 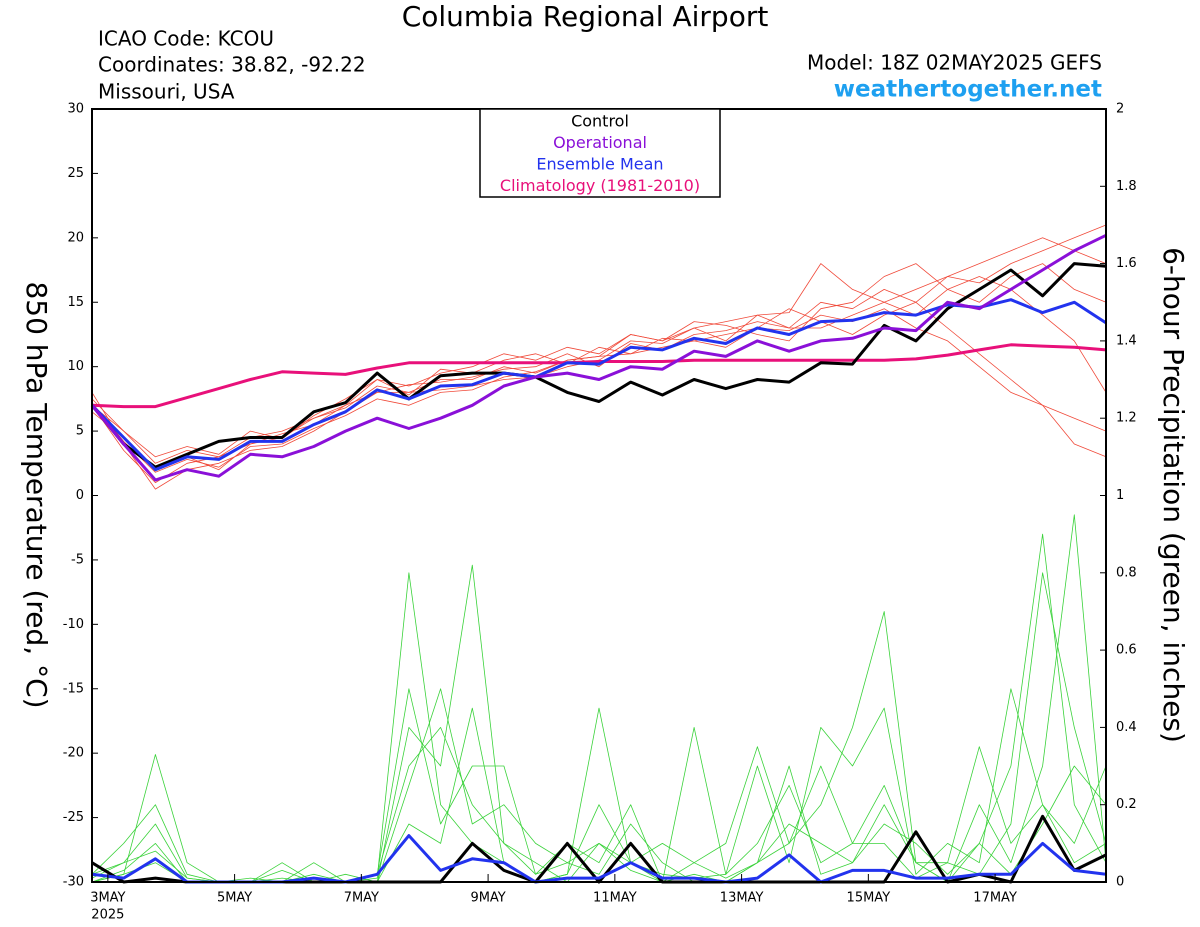 What do you see at coordinates (77, 559) in the screenshot?
I see `y-tick-label: -5` at bounding box center [77, 559].